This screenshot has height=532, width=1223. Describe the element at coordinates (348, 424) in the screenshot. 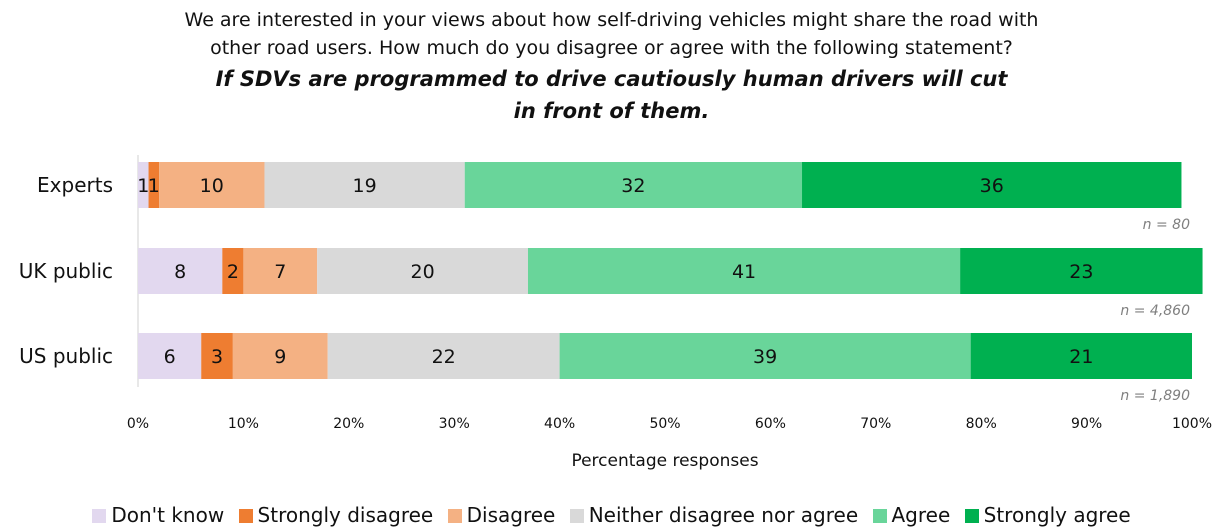

I see `x-tick-label: 20%` at that location.